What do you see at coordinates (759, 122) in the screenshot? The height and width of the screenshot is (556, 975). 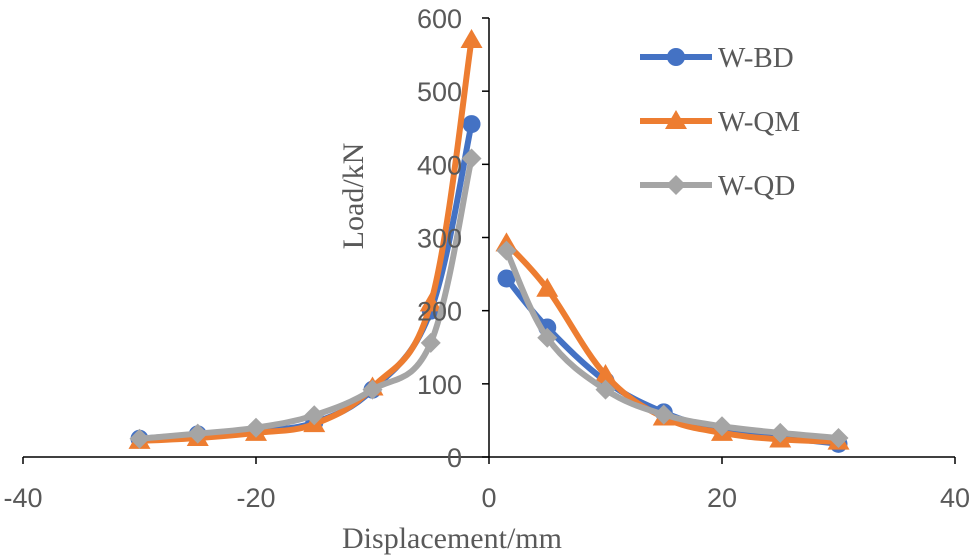 I see `legend-label-w-qm: W-QM` at bounding box center [759, 122].